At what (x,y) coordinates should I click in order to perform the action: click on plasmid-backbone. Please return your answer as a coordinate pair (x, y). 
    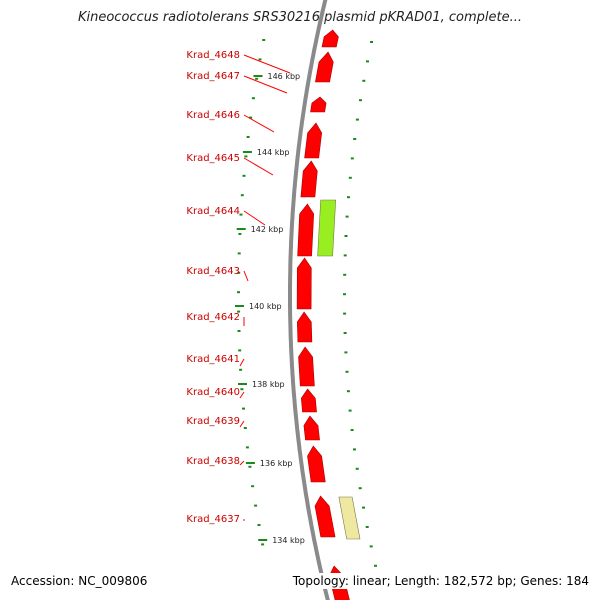
    Looking at the image, I should click on (309, 300).